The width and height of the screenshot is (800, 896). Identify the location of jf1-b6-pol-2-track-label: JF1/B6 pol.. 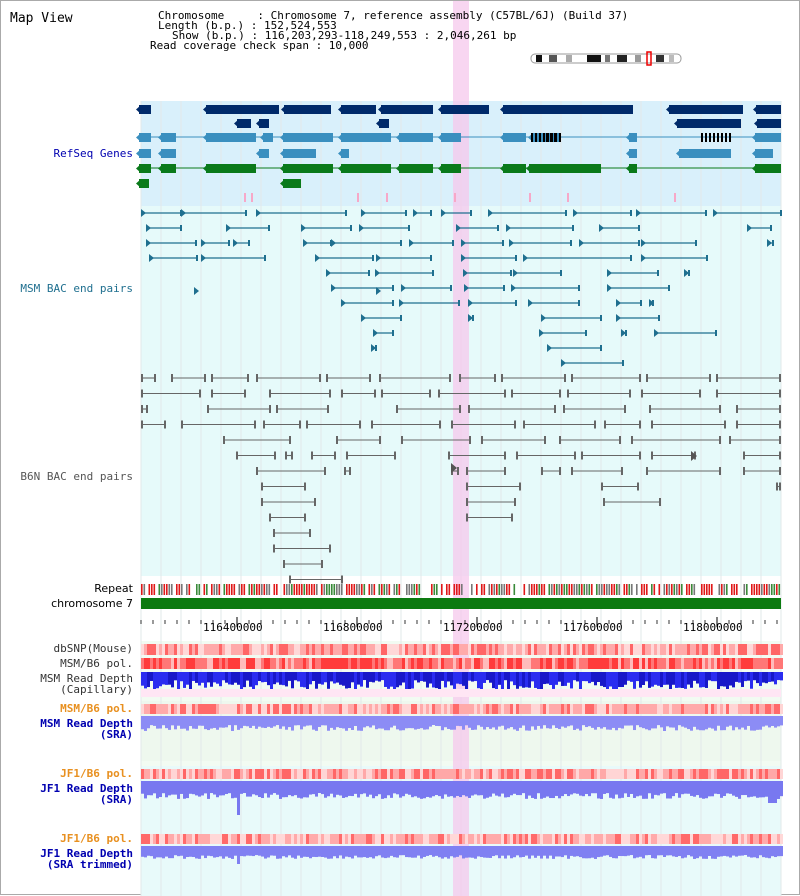
(96, 838).